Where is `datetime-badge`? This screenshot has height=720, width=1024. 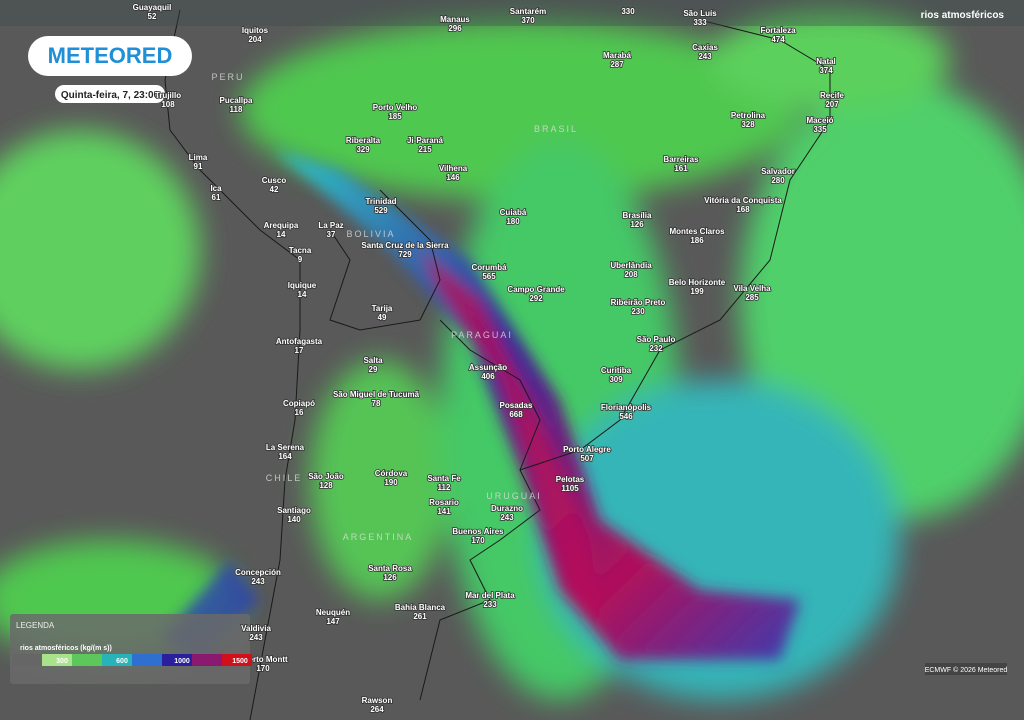
datetime-badge is located at coordinates (110, 94).